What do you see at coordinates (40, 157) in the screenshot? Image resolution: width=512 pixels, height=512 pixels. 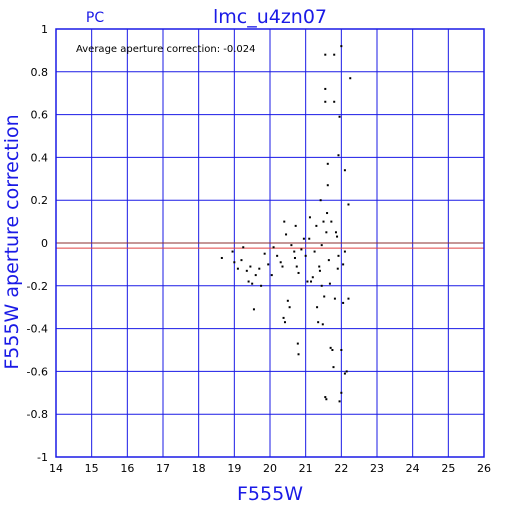 I see `y-tick-label: 0.4` at bounding box center [40, 157].